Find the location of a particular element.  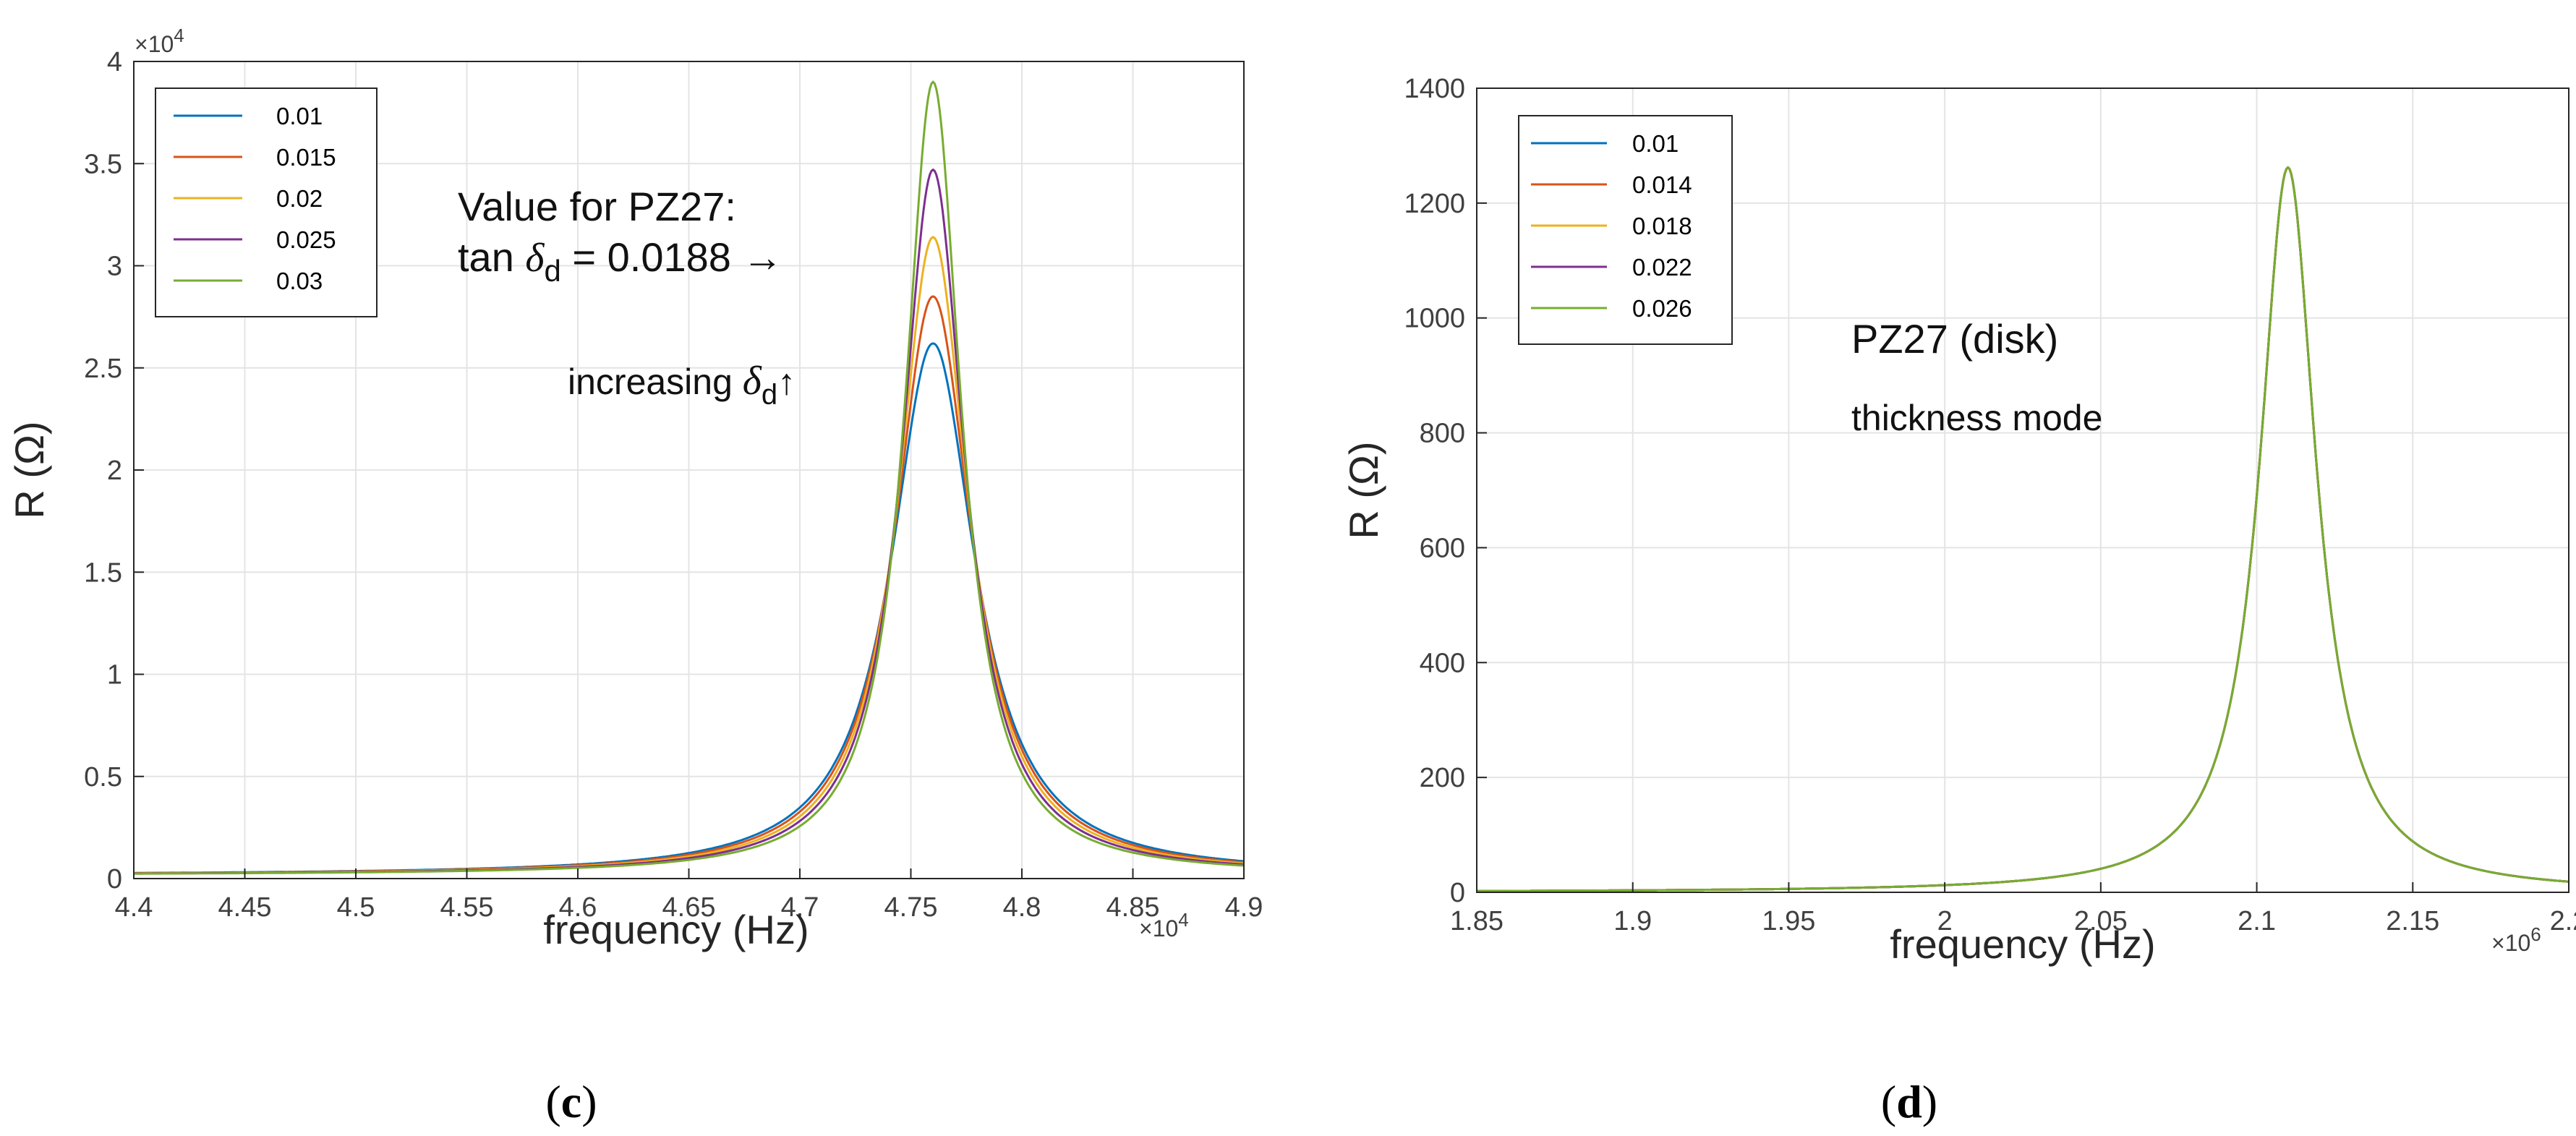

legend-d: 0.01 0.014 0.018 0.022 0.026 is located at coordinates (1625, 230).